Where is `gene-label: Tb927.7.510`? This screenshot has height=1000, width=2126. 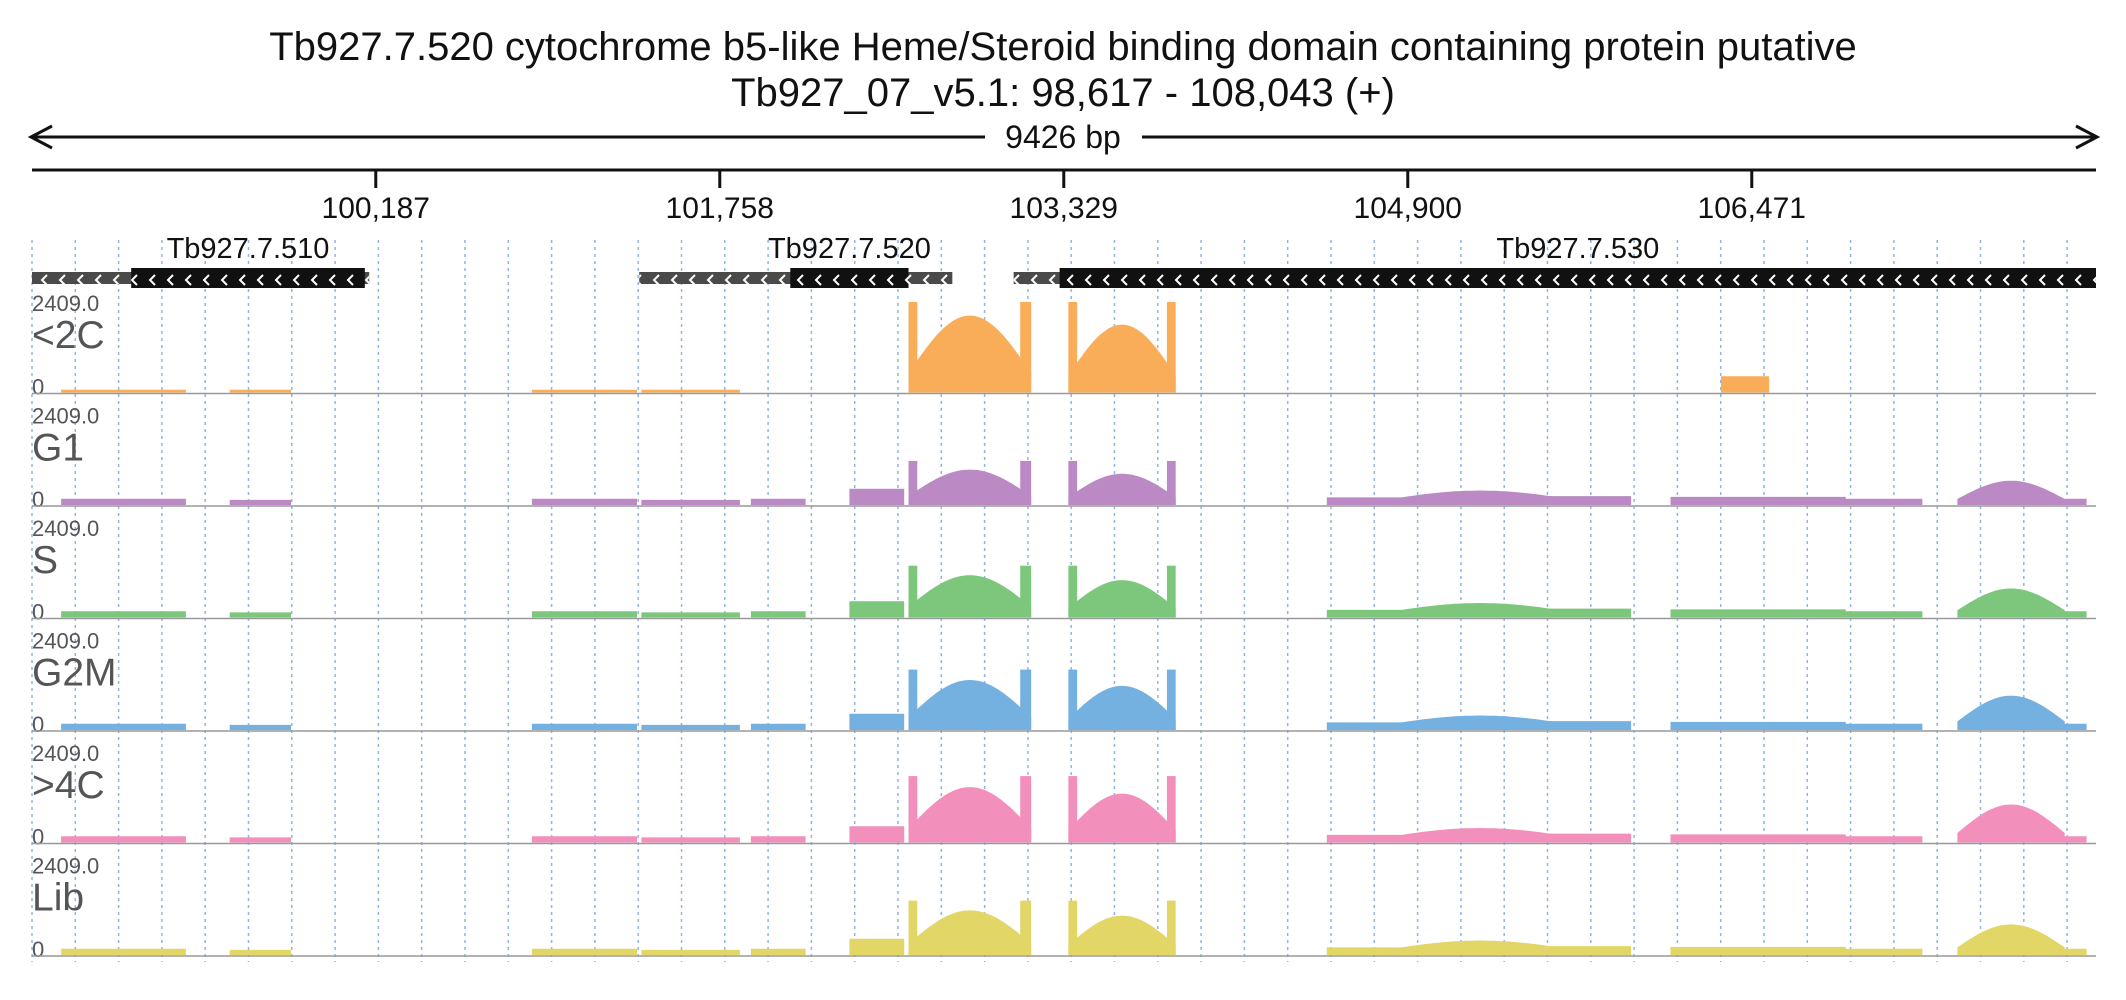
gene-label: Tb927.7.510 is located at coordinates (248, 249).